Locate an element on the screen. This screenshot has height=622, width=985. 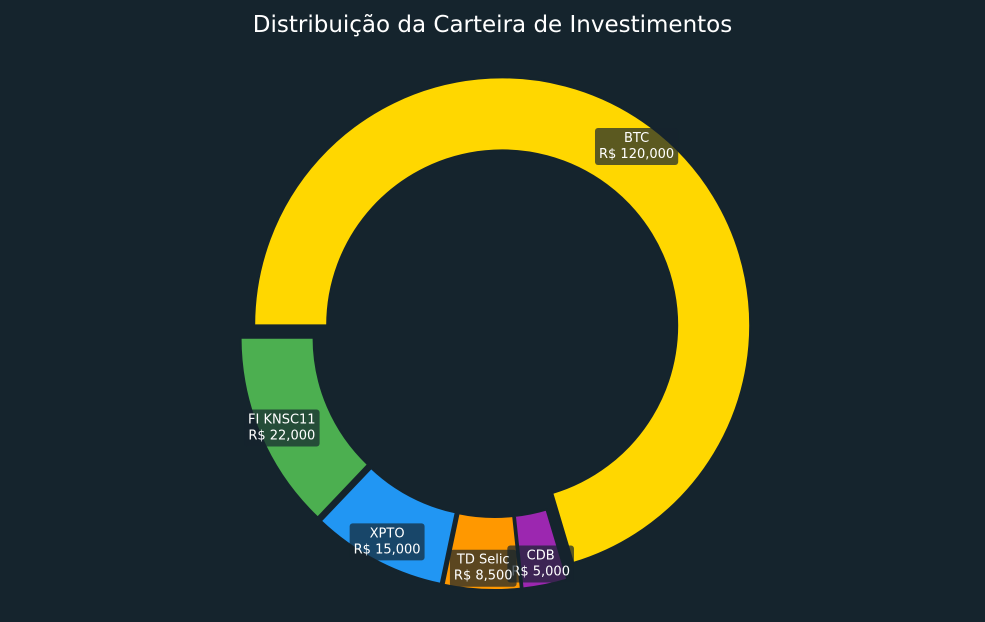
slice-name-text: CDB is located at coordinates (541, 555).